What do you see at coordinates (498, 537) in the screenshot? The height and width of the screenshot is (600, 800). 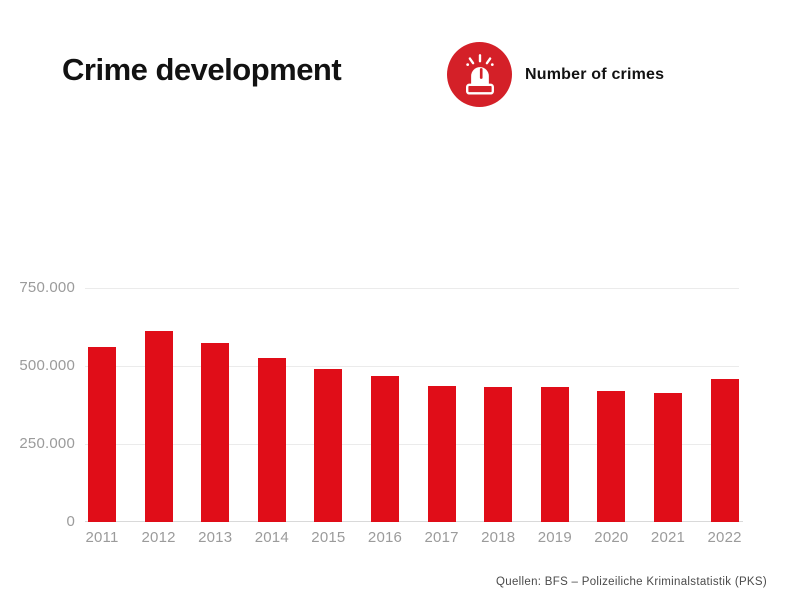 I see `x-tick-label: 2018` at bounding box center [498, 537].